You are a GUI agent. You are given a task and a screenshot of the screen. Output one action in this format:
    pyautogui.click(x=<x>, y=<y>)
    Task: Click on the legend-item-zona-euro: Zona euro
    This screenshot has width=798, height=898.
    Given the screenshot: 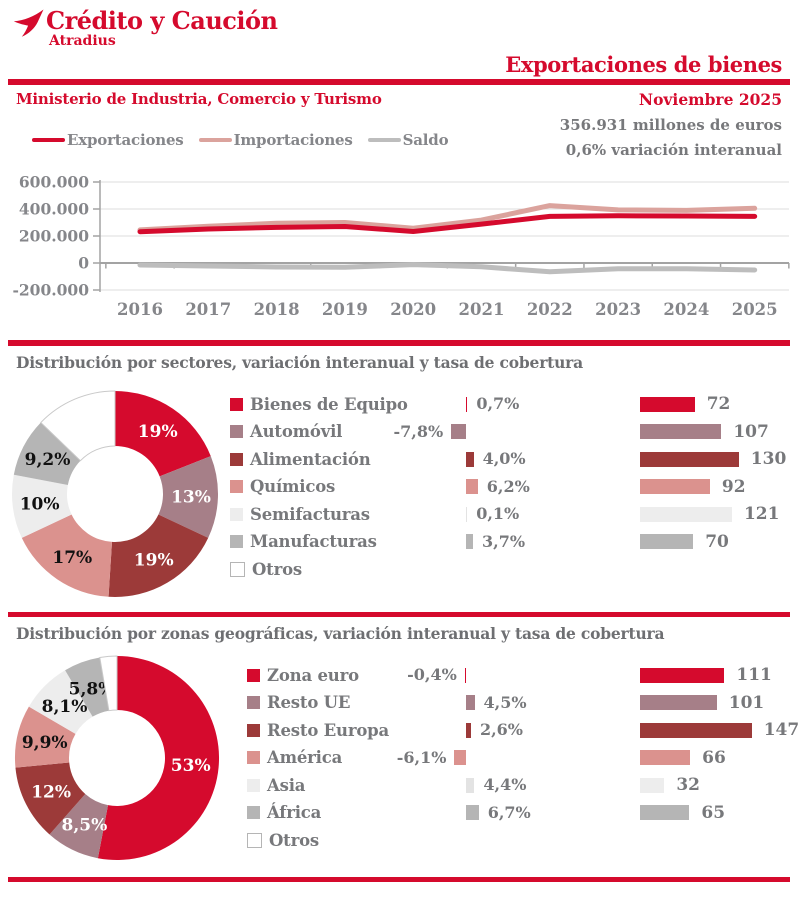 What is the action you would take?
    pyautogui.click(x=303, y=675)
    